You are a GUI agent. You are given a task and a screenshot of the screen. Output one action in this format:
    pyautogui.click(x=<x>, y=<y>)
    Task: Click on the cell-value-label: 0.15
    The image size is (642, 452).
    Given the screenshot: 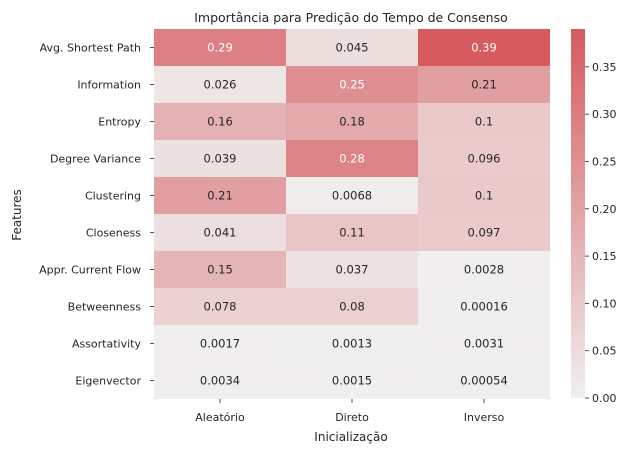 What is the action you would take?
    pyautogui.click(x=220, y=270)
    